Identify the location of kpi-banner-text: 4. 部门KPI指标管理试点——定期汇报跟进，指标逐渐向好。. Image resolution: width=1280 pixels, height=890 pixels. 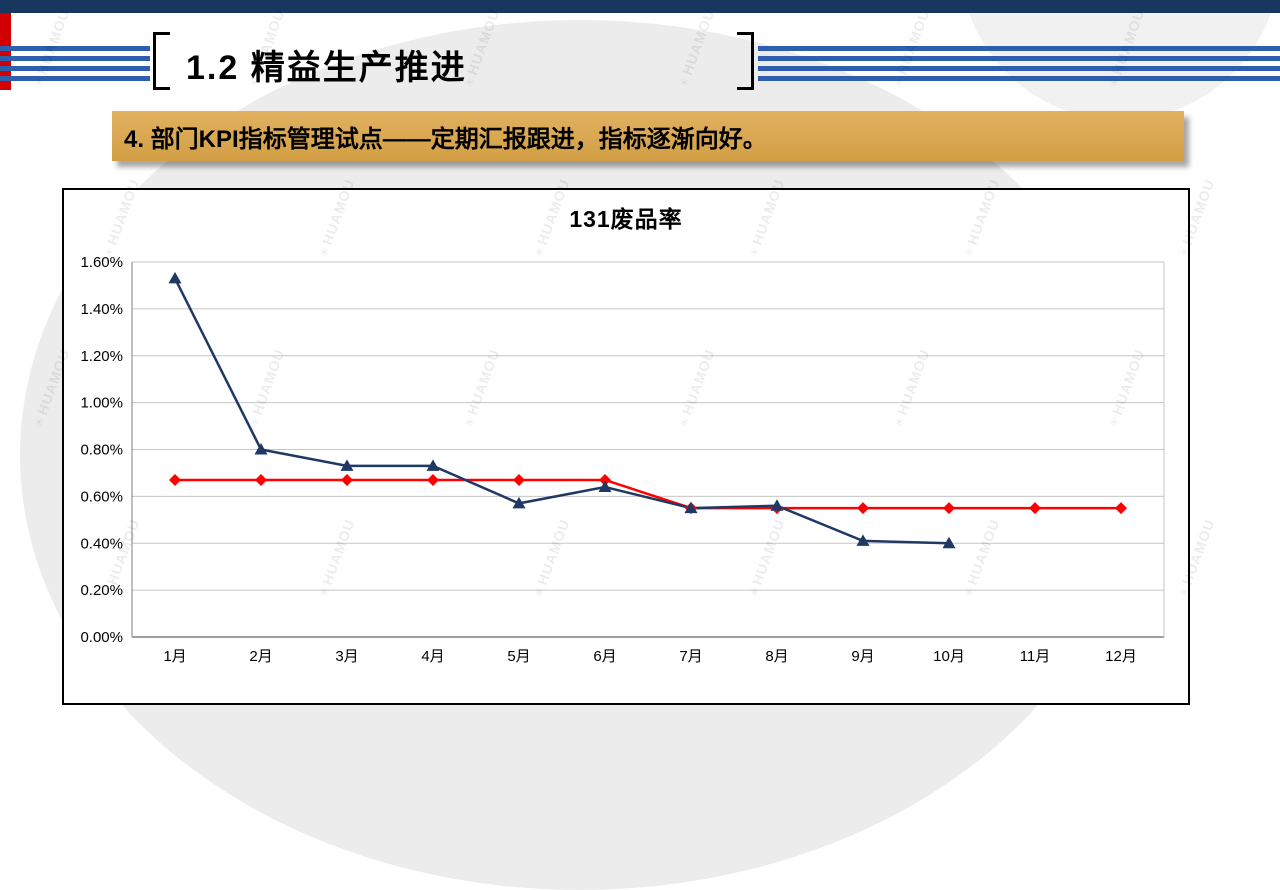
(445, 139).